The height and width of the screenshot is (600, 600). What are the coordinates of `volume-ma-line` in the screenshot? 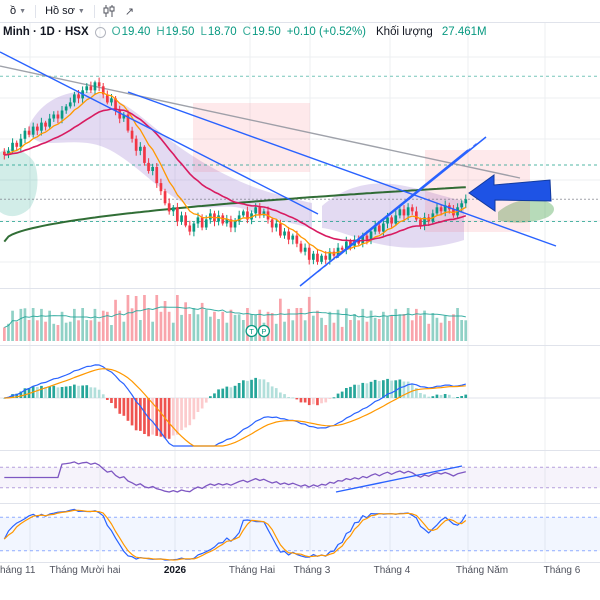 It's located at (235, 317).